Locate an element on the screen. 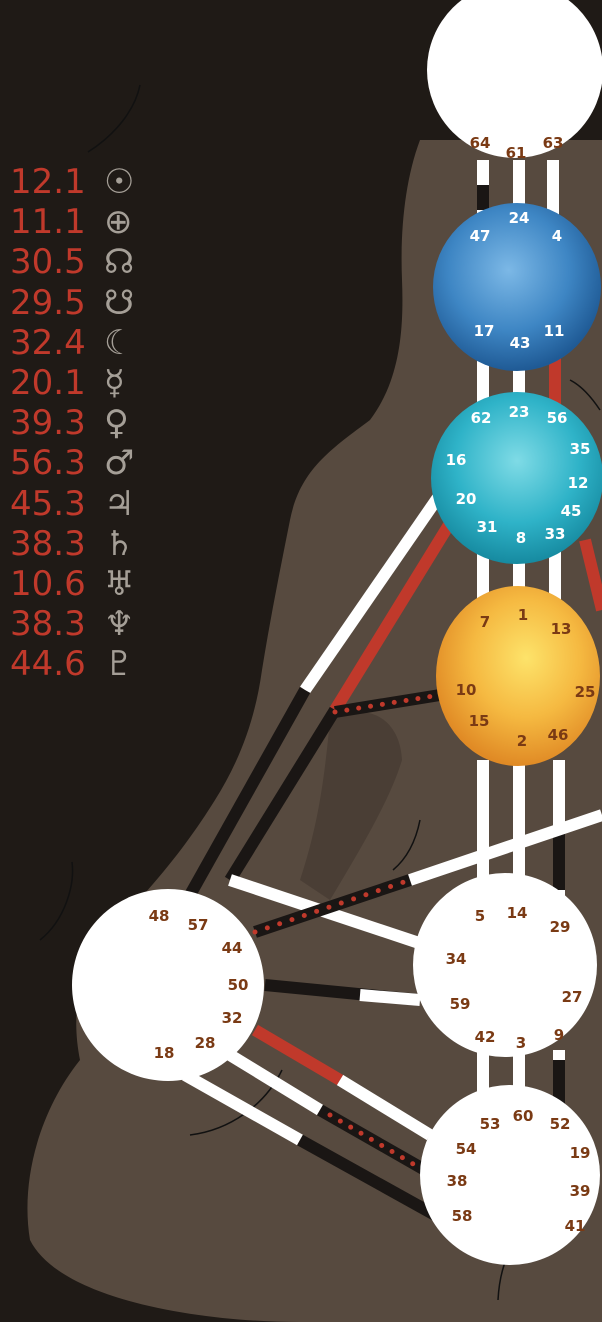 The height and width of the screenshot is (1322, 602). earth-icon: ⊕ is located at coordinates (118, 222).